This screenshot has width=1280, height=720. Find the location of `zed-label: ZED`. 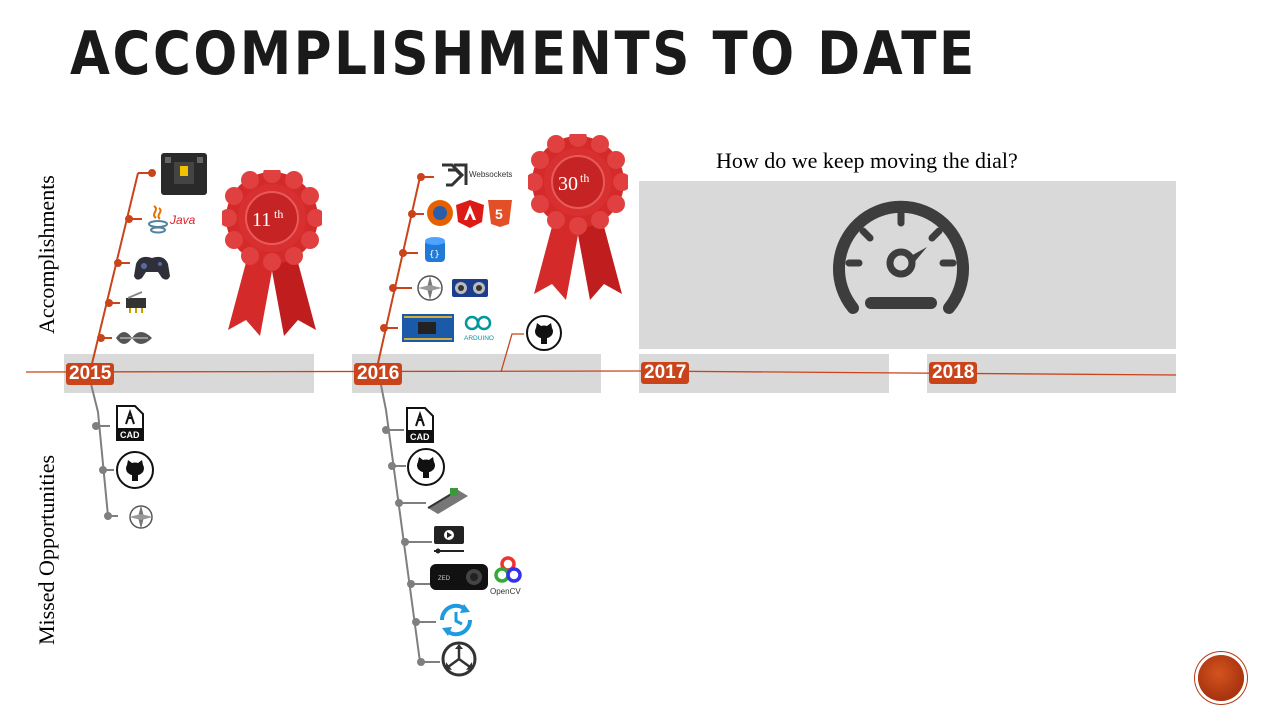

zed-label: ZED is located at coordinates (444, 579).